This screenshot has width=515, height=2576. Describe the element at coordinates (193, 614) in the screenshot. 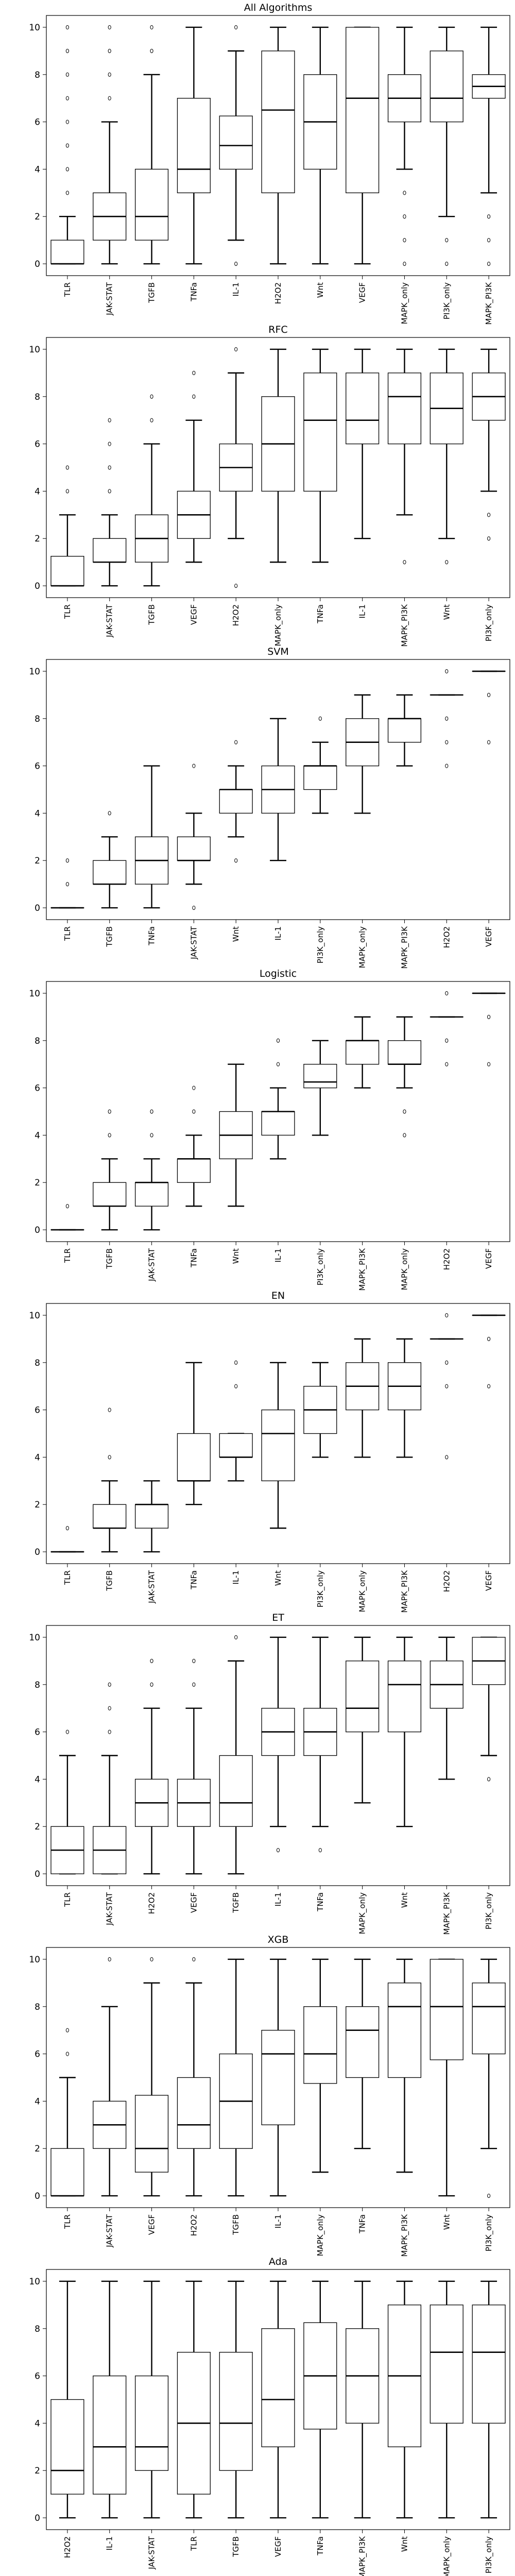

I see `x-tick-label: VEGF` at that location.